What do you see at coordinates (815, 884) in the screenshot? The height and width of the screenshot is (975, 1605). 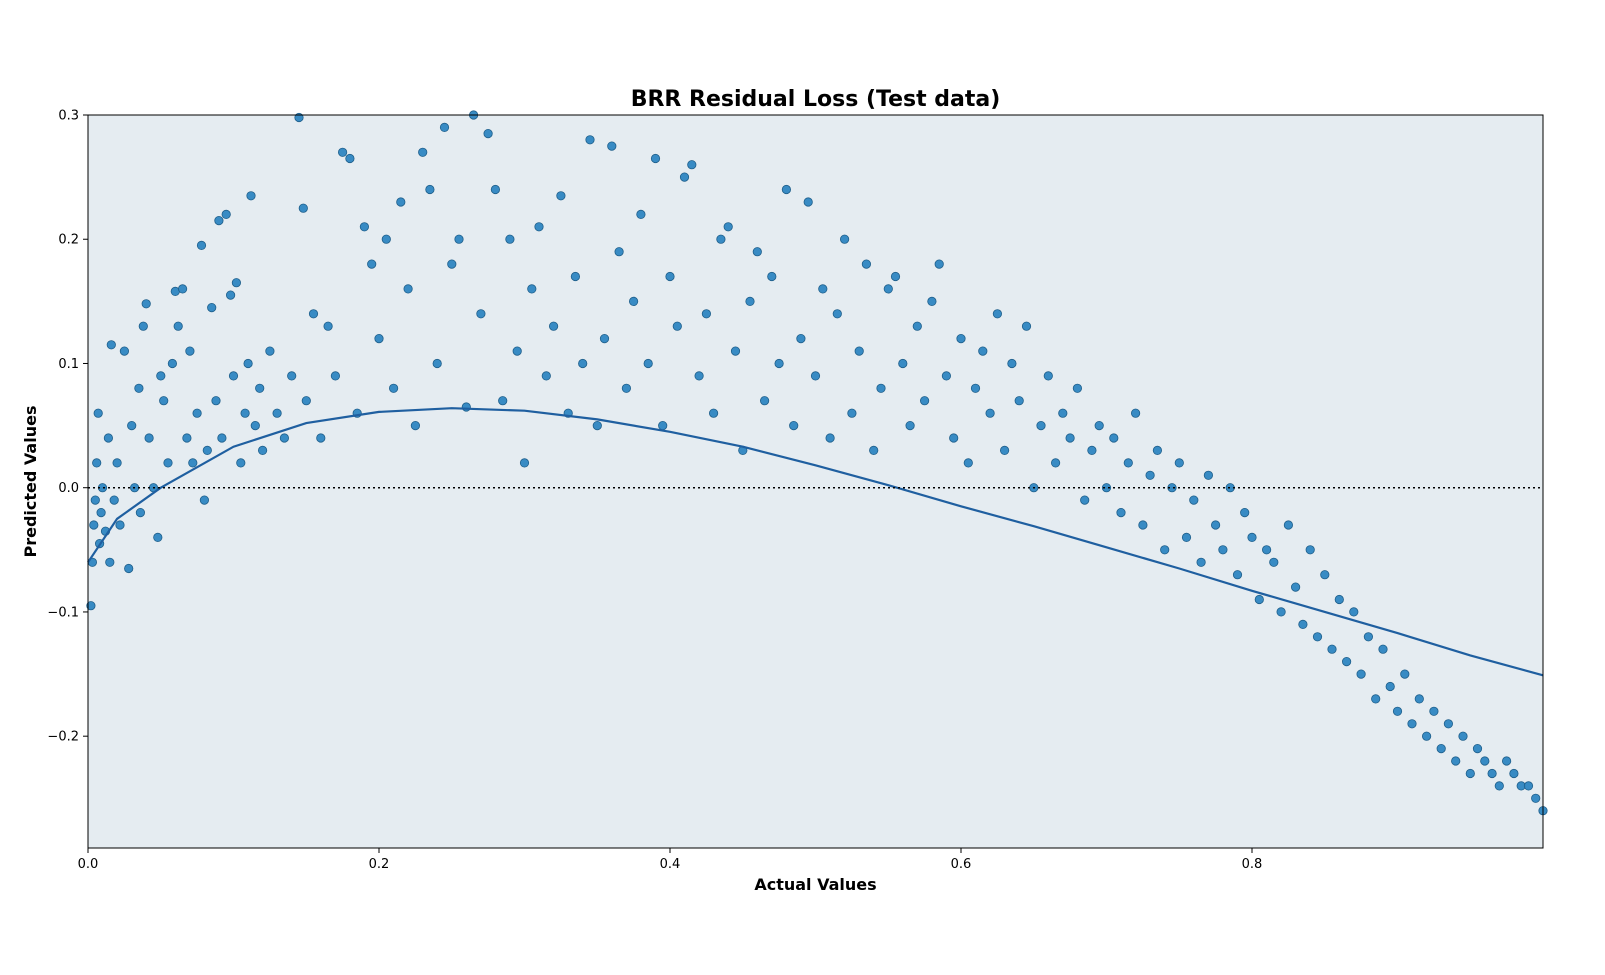 I see `x-axis-title: Actual Values` at bounding box center [815, 884].